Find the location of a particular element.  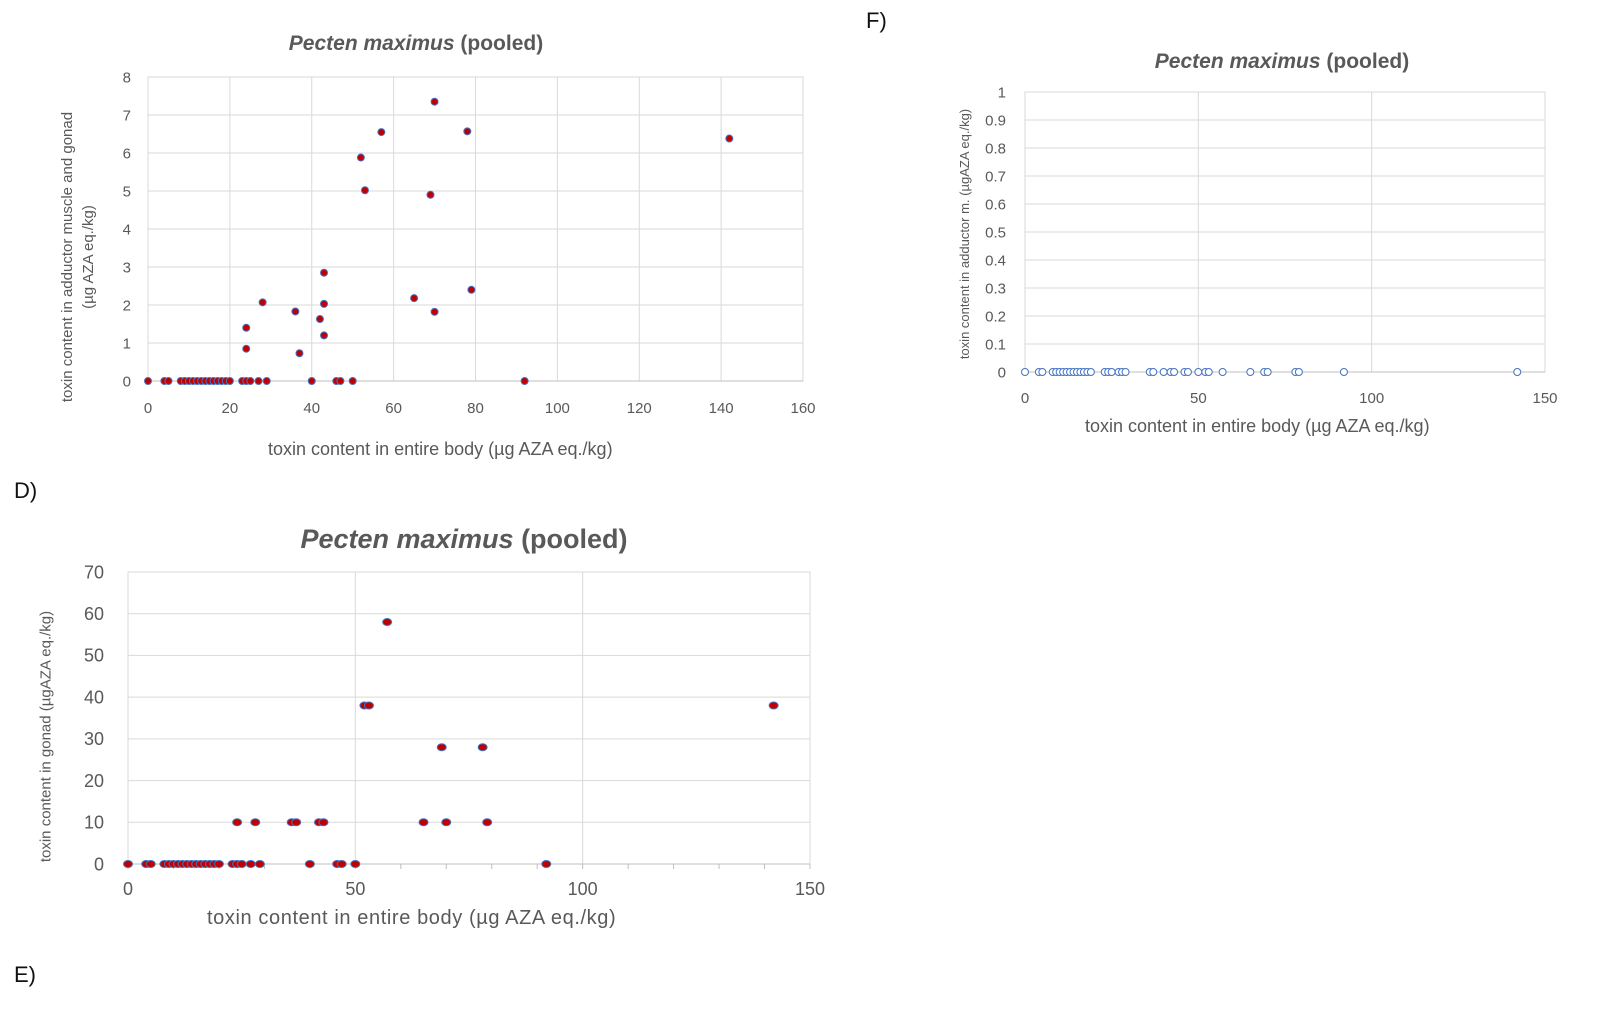

chart-e-xtick-label: 0 is located at coordinates (128, 889).